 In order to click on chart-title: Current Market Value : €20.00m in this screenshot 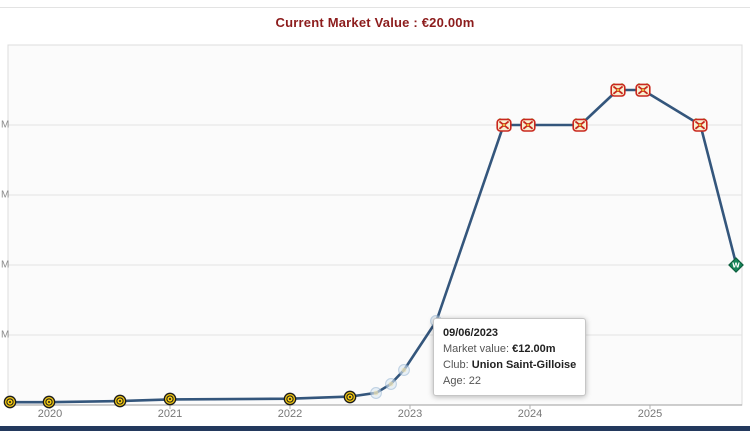, I will do `click(375, 22)`.